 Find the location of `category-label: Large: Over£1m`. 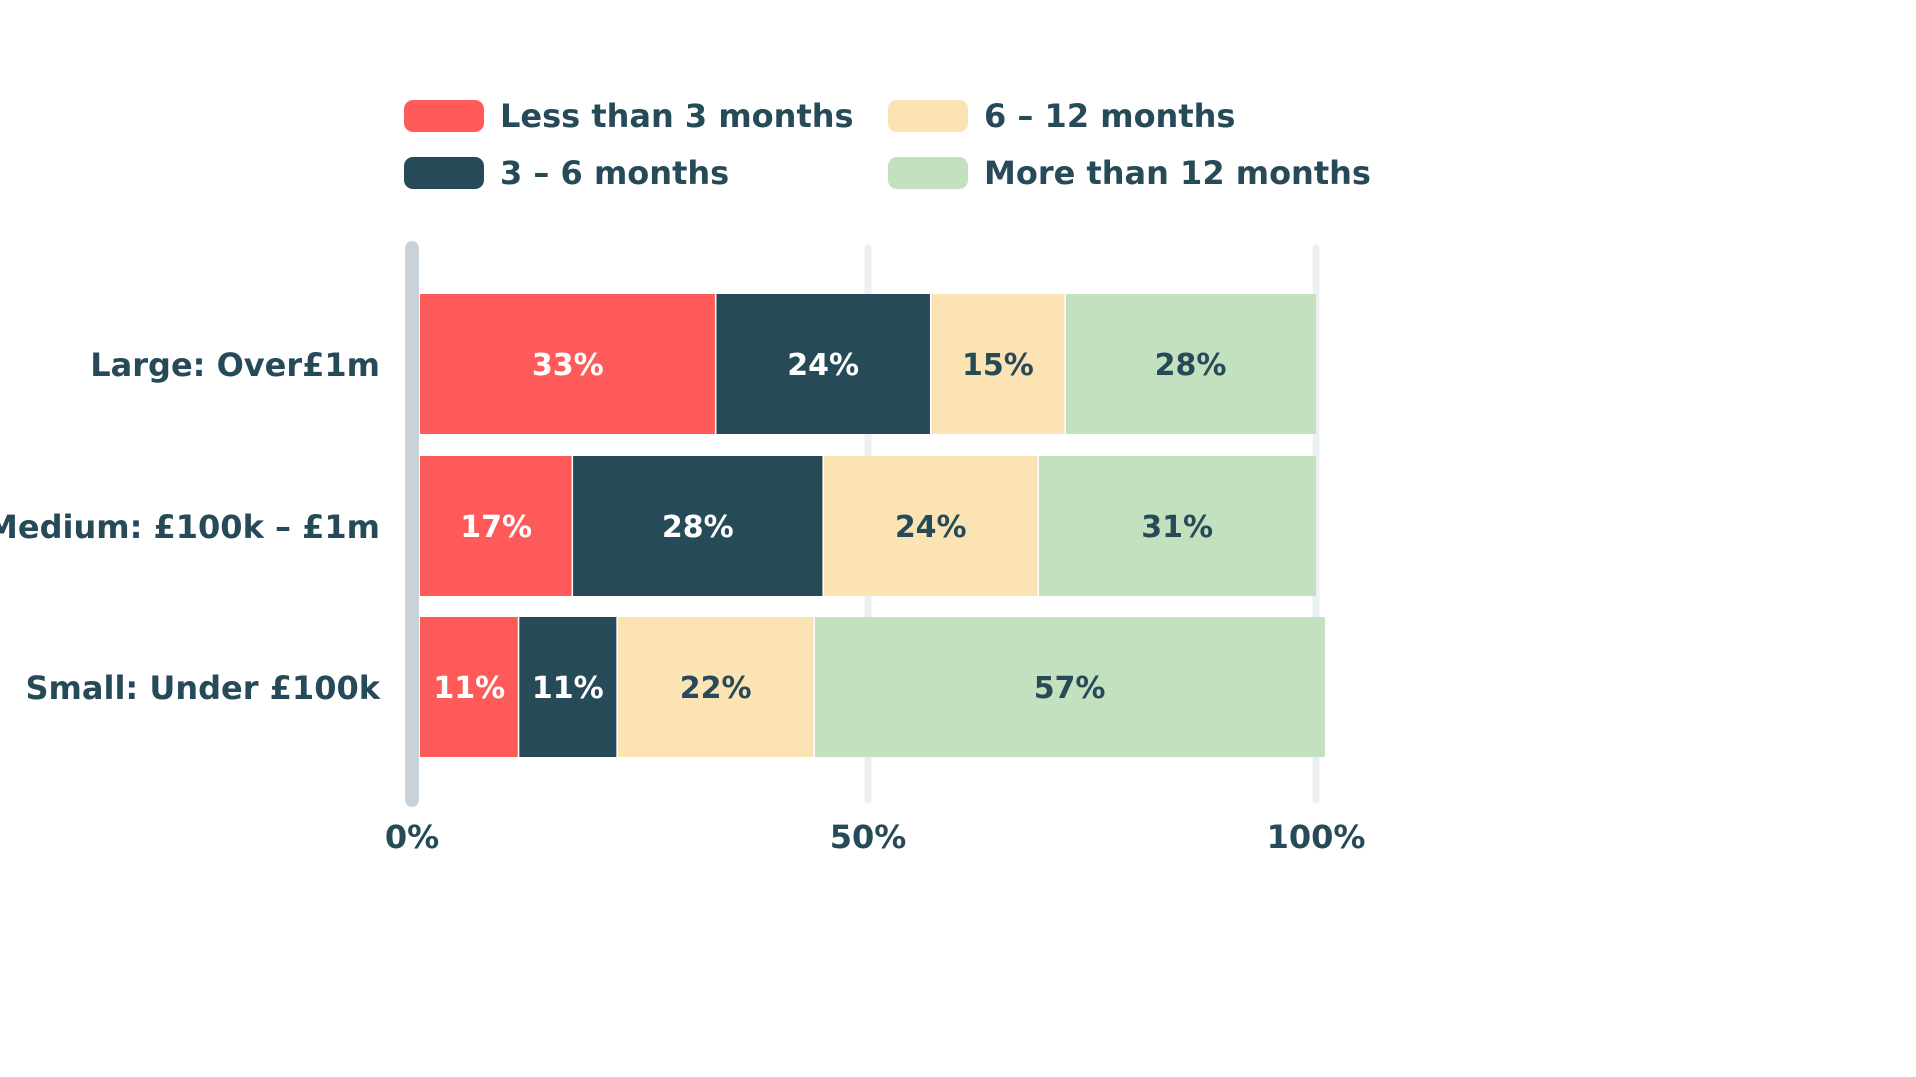

category-label: Large: Over£1m is located at coordinates (235, 365).